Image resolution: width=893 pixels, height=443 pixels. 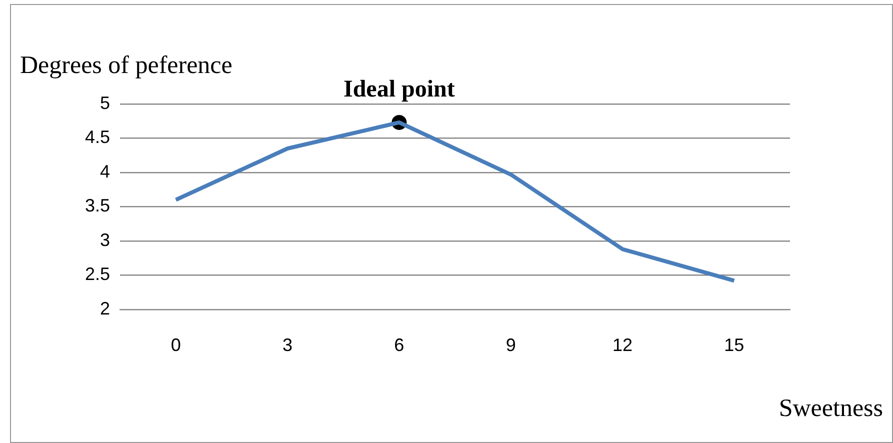 What do you see at coordinates (97, 137) in the screenshot?
I see `y-tick-label: 4.5` at bounding box center [97, 137].